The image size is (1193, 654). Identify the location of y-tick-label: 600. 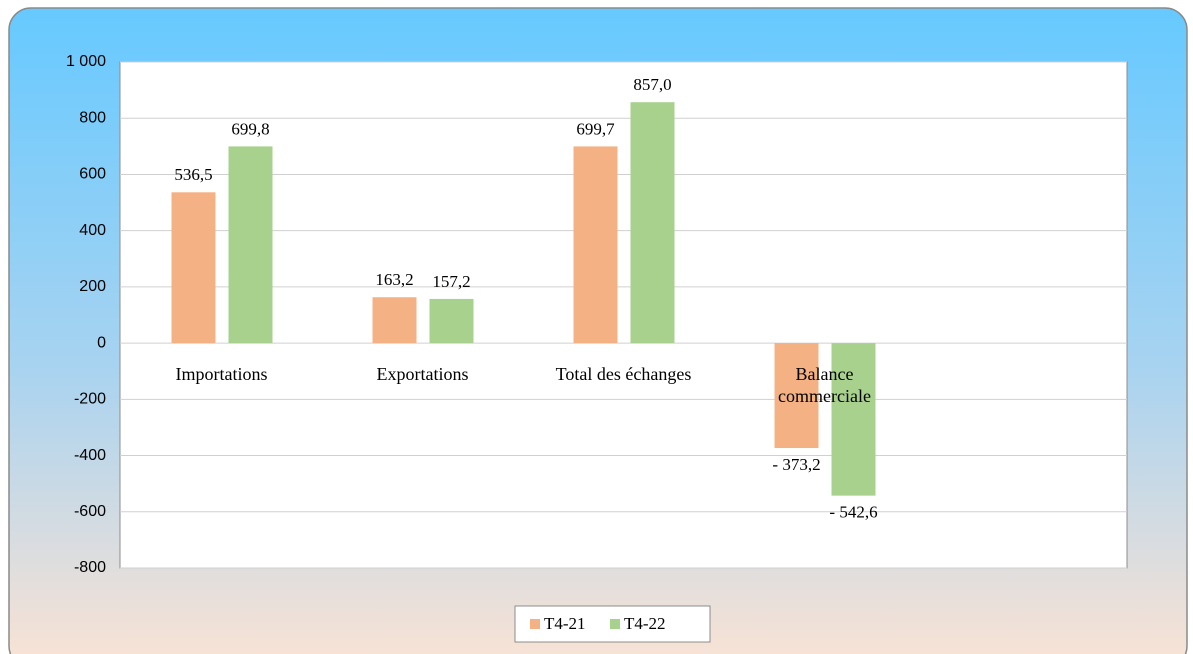
(92, 174).